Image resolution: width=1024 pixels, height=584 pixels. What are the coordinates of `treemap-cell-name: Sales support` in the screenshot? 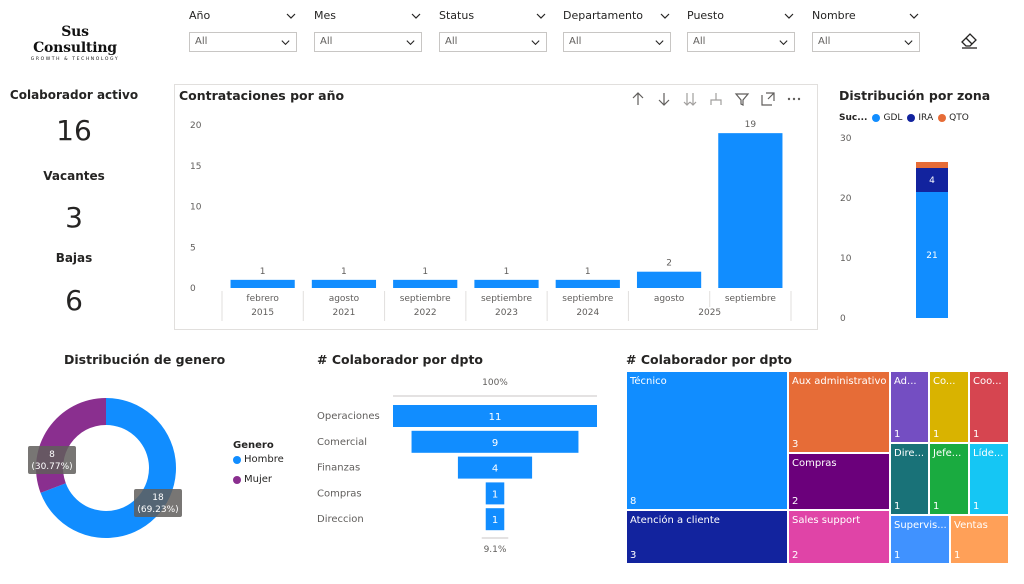 It's located at (826, 520).